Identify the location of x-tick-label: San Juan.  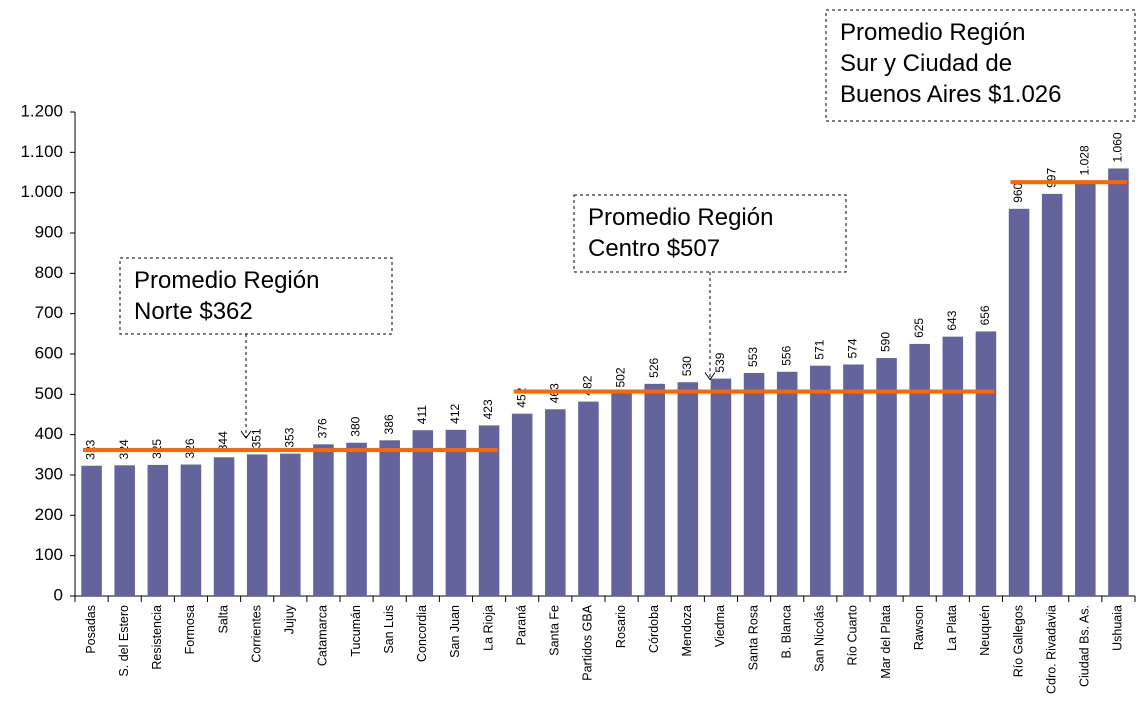
(455, 631).